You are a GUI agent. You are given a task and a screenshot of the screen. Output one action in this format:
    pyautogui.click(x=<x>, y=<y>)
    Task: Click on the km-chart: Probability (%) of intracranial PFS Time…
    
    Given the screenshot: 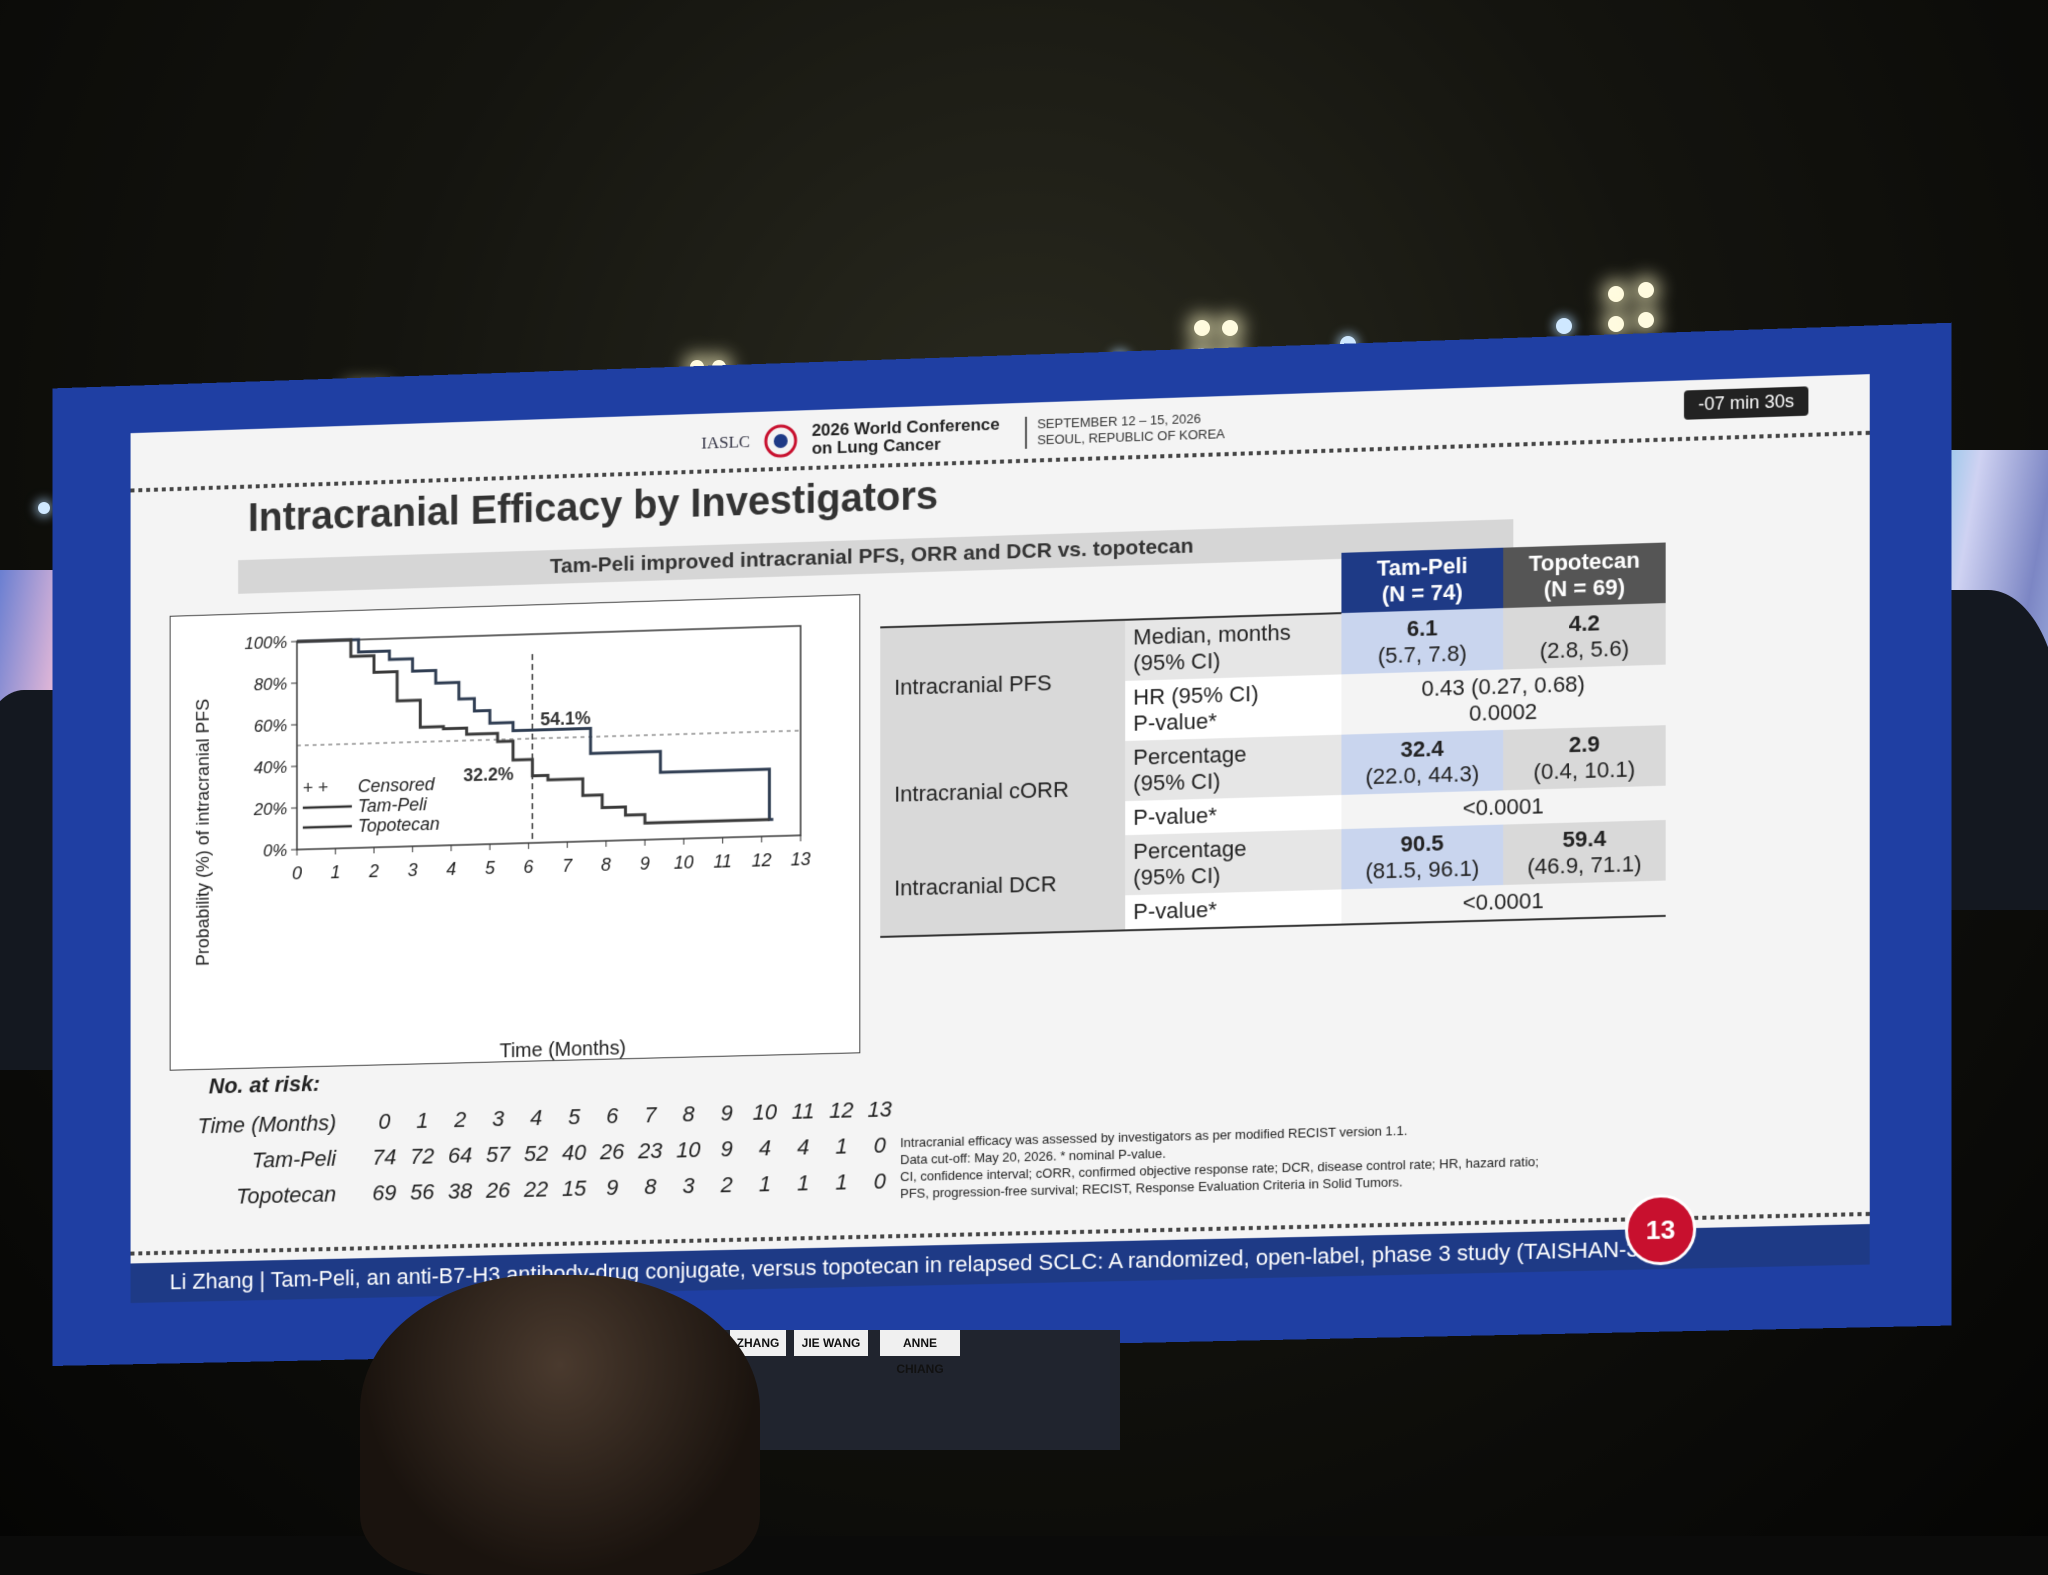 What is the action you would take?
    pyautogui.click(x=515, y=832)
    